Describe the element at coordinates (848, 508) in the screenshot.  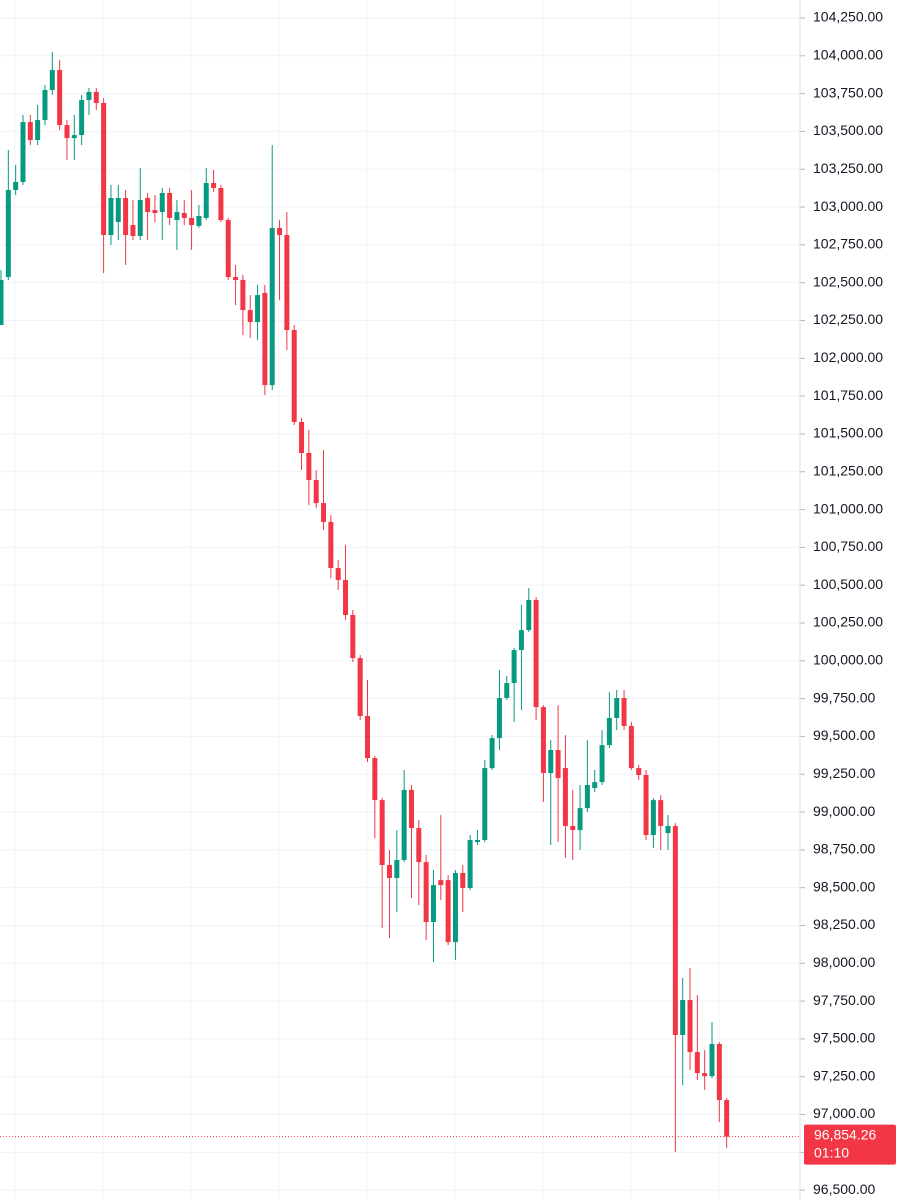
I see `y-tick-label: 101,000.00` at that location.